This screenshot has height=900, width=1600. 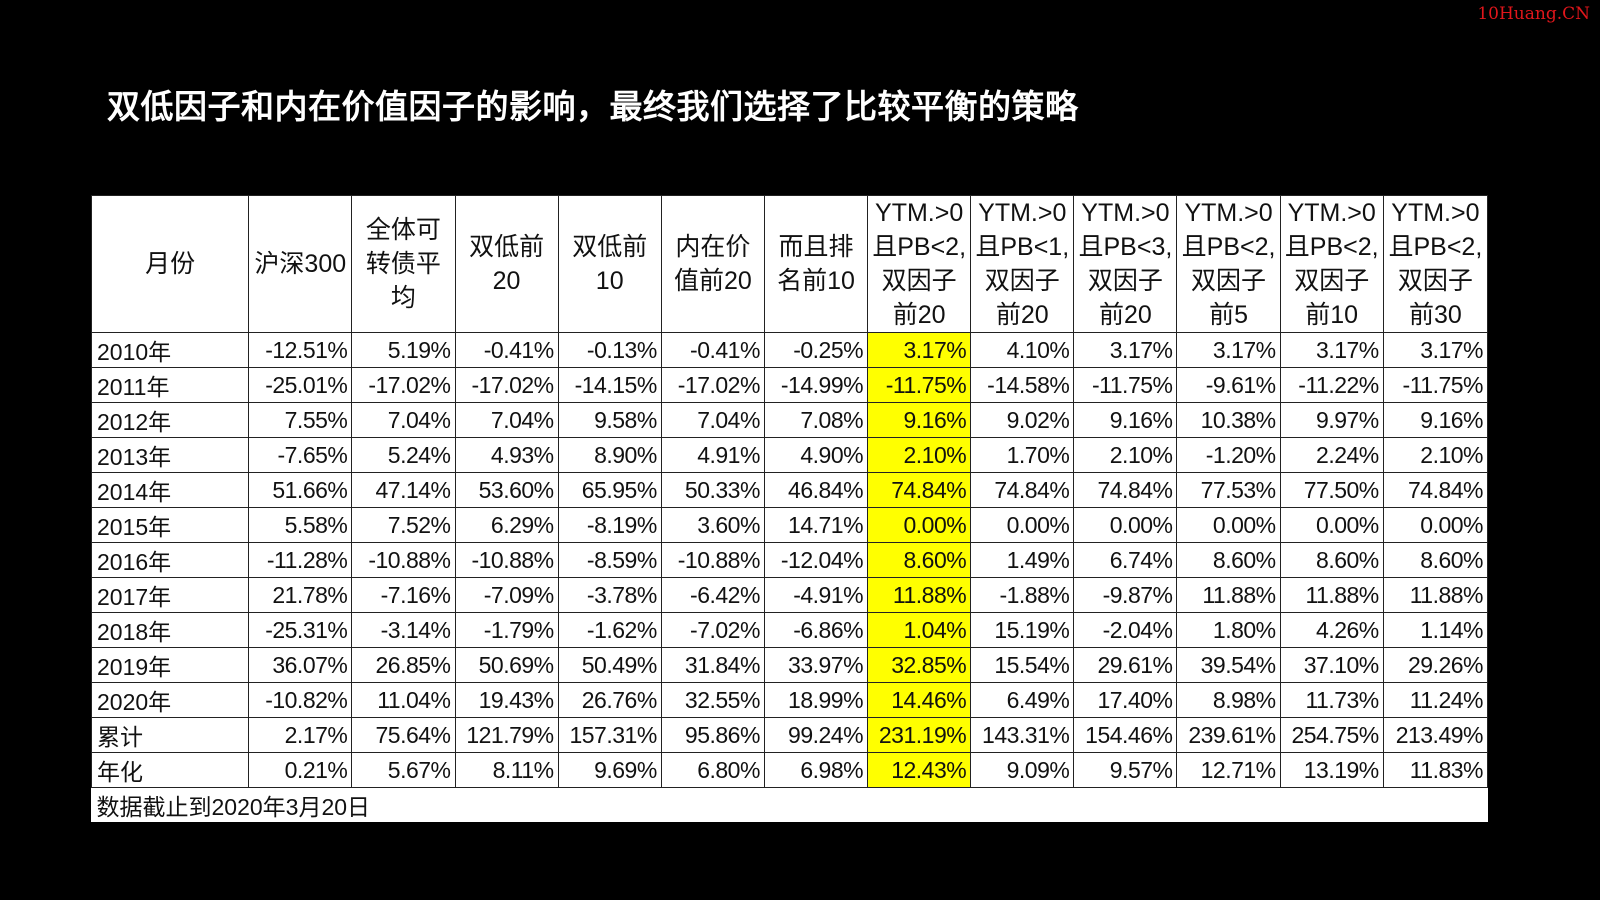 I want to click on value-cell: 36.07%, so click(x=300, y=665).